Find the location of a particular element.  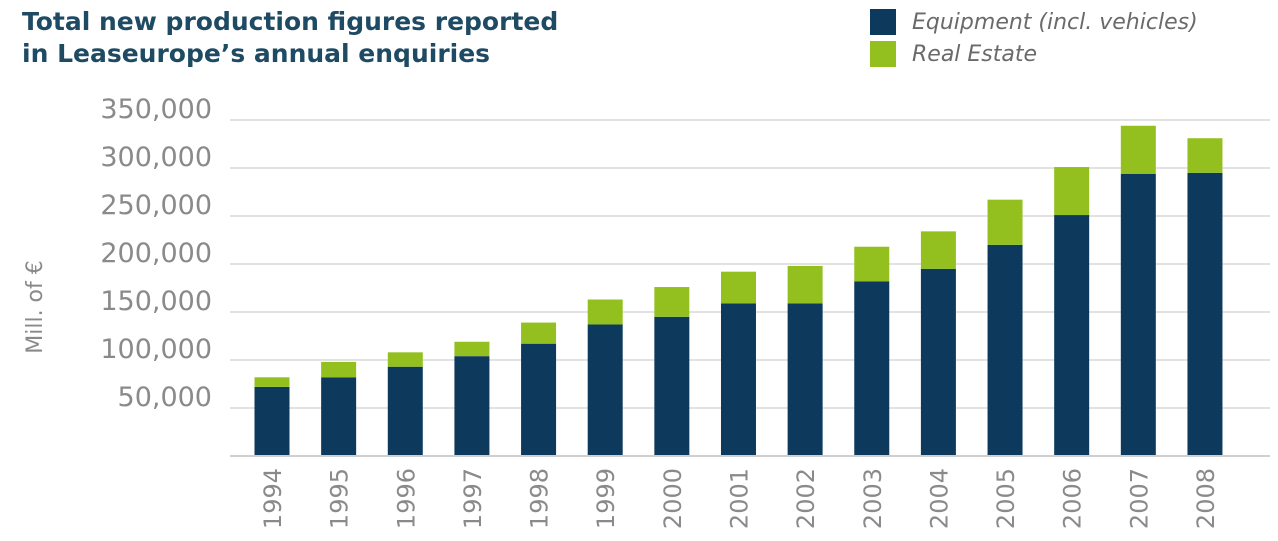

legend-label-real-estate: Real Estate is located at coordinates (975, 54).